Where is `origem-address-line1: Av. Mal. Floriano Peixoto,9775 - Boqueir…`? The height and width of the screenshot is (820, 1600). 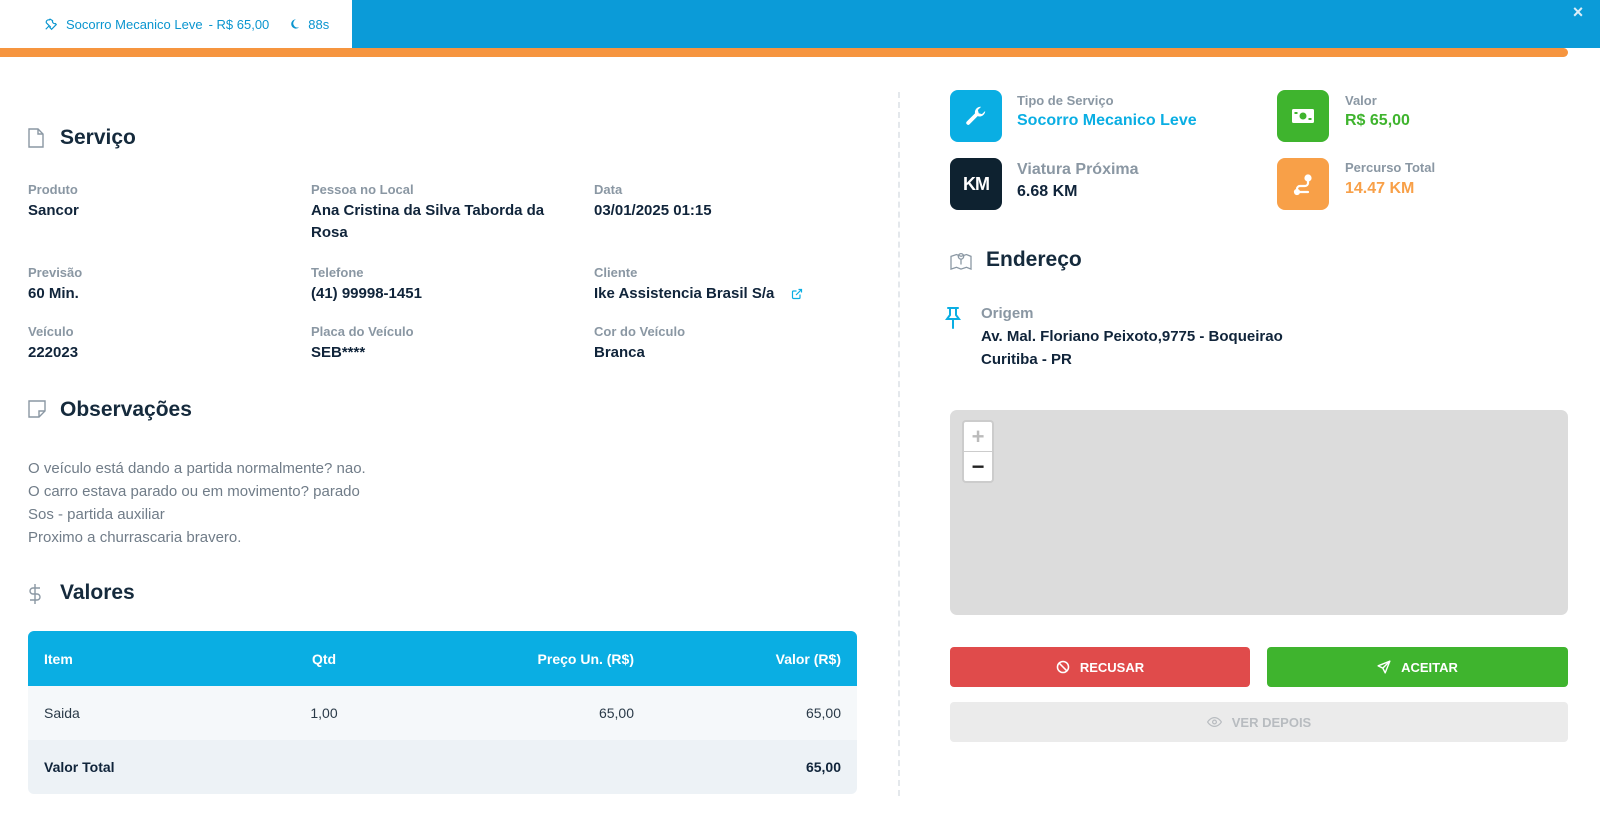
origem-address-line1: Av. Mal. Floriano Peixoto,9775 - Boqueir… is located at coordinates (1132, 336).